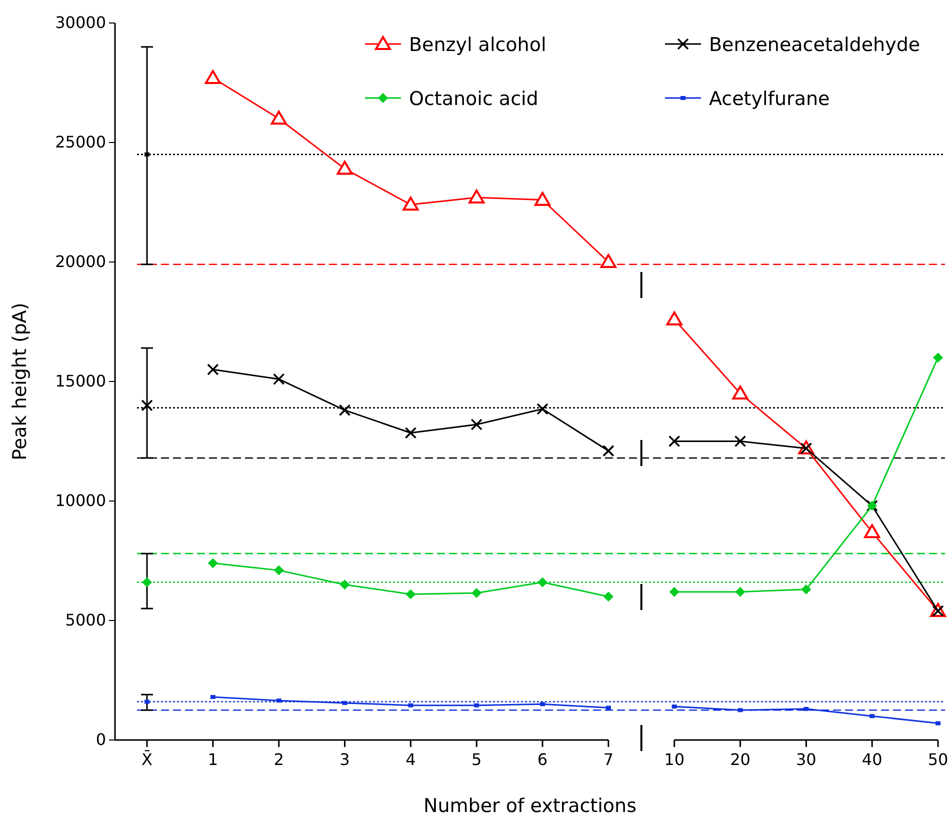 The height and width of the screenshot is (816, 951). I want to click on x-tick-label: 7, so click(608, 759).